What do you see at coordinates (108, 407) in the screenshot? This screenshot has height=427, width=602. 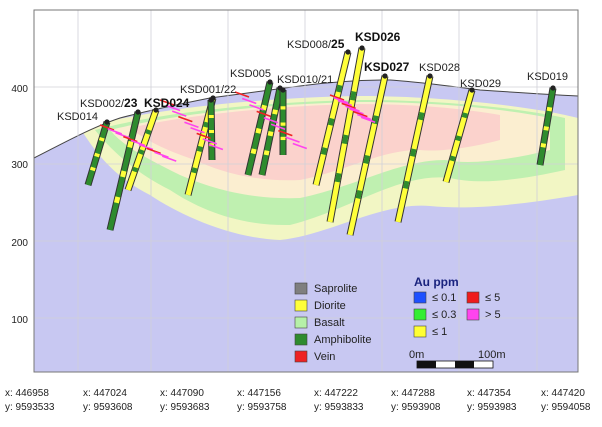 I see `svg-text: y: 9593608` at bounding box center [108, 407].